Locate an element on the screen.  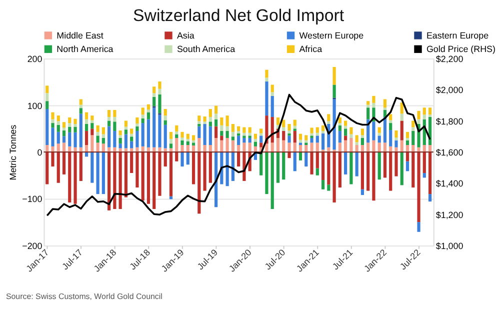
y2-tick-label: $1,000 is located at coordinates (450, 245).